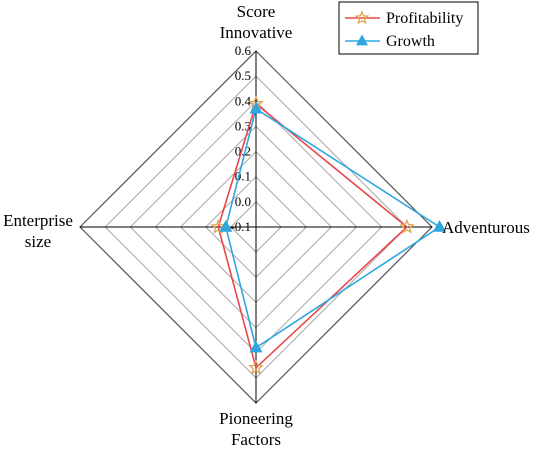 The height and width of the screenshot is (450, 536). I want to click on tick-label: 0.6, so click(243, 50).